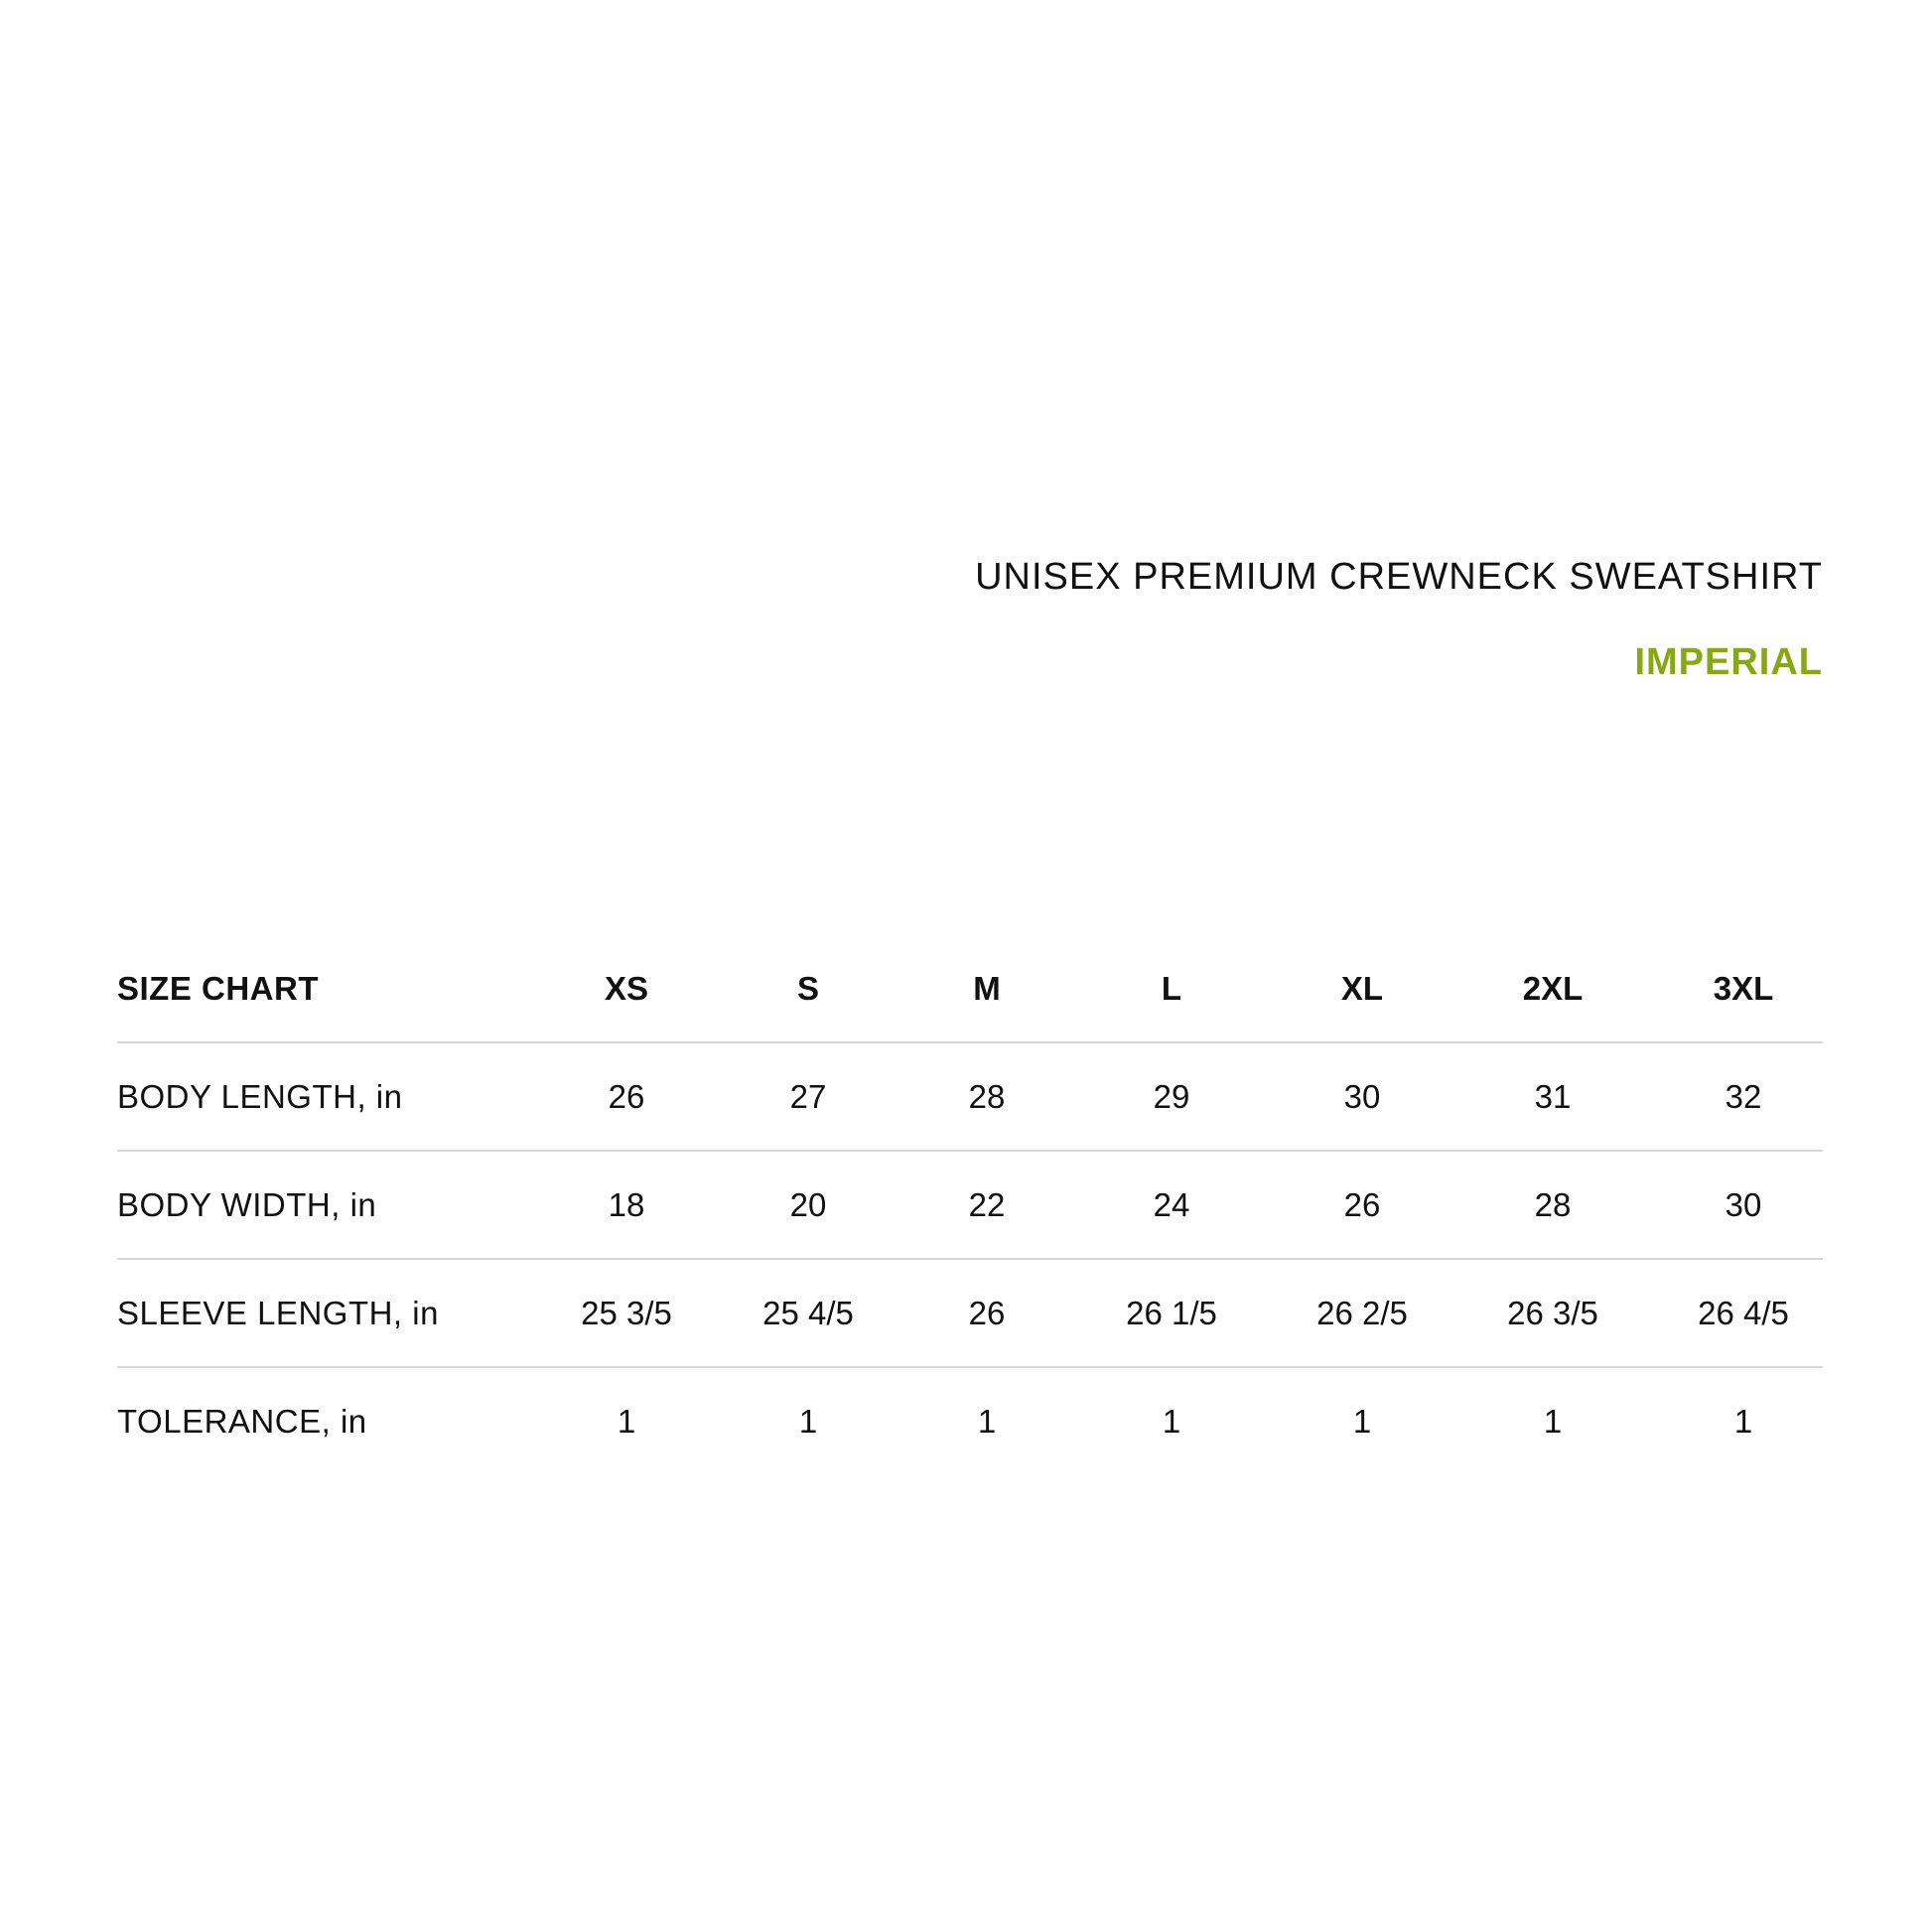 Image resolution: width=1932 pixels, height=1932 pixels. I want to click on size-header: XL, so click(1362, 988).